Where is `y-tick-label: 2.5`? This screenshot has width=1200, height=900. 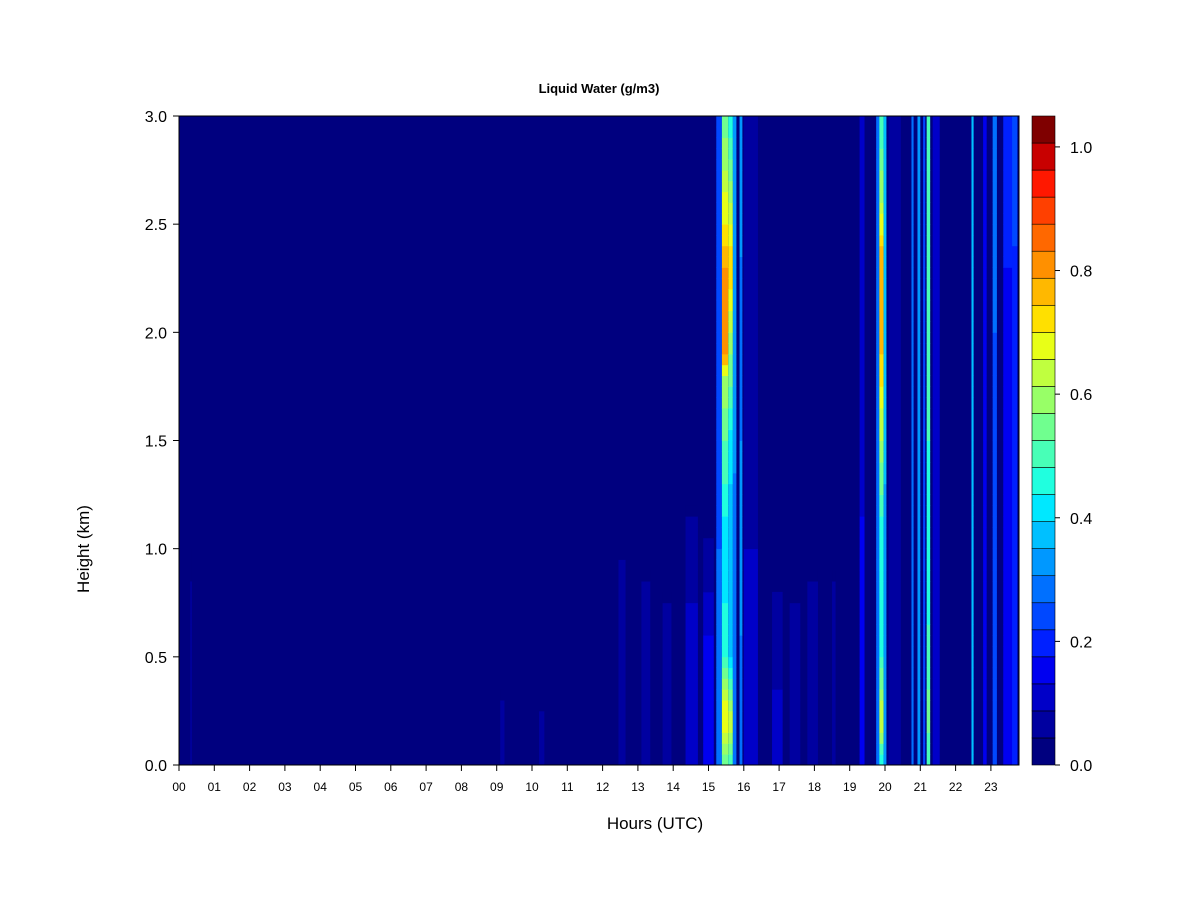 y-tick-label: 2.5 is located at coordinates (156, 225).